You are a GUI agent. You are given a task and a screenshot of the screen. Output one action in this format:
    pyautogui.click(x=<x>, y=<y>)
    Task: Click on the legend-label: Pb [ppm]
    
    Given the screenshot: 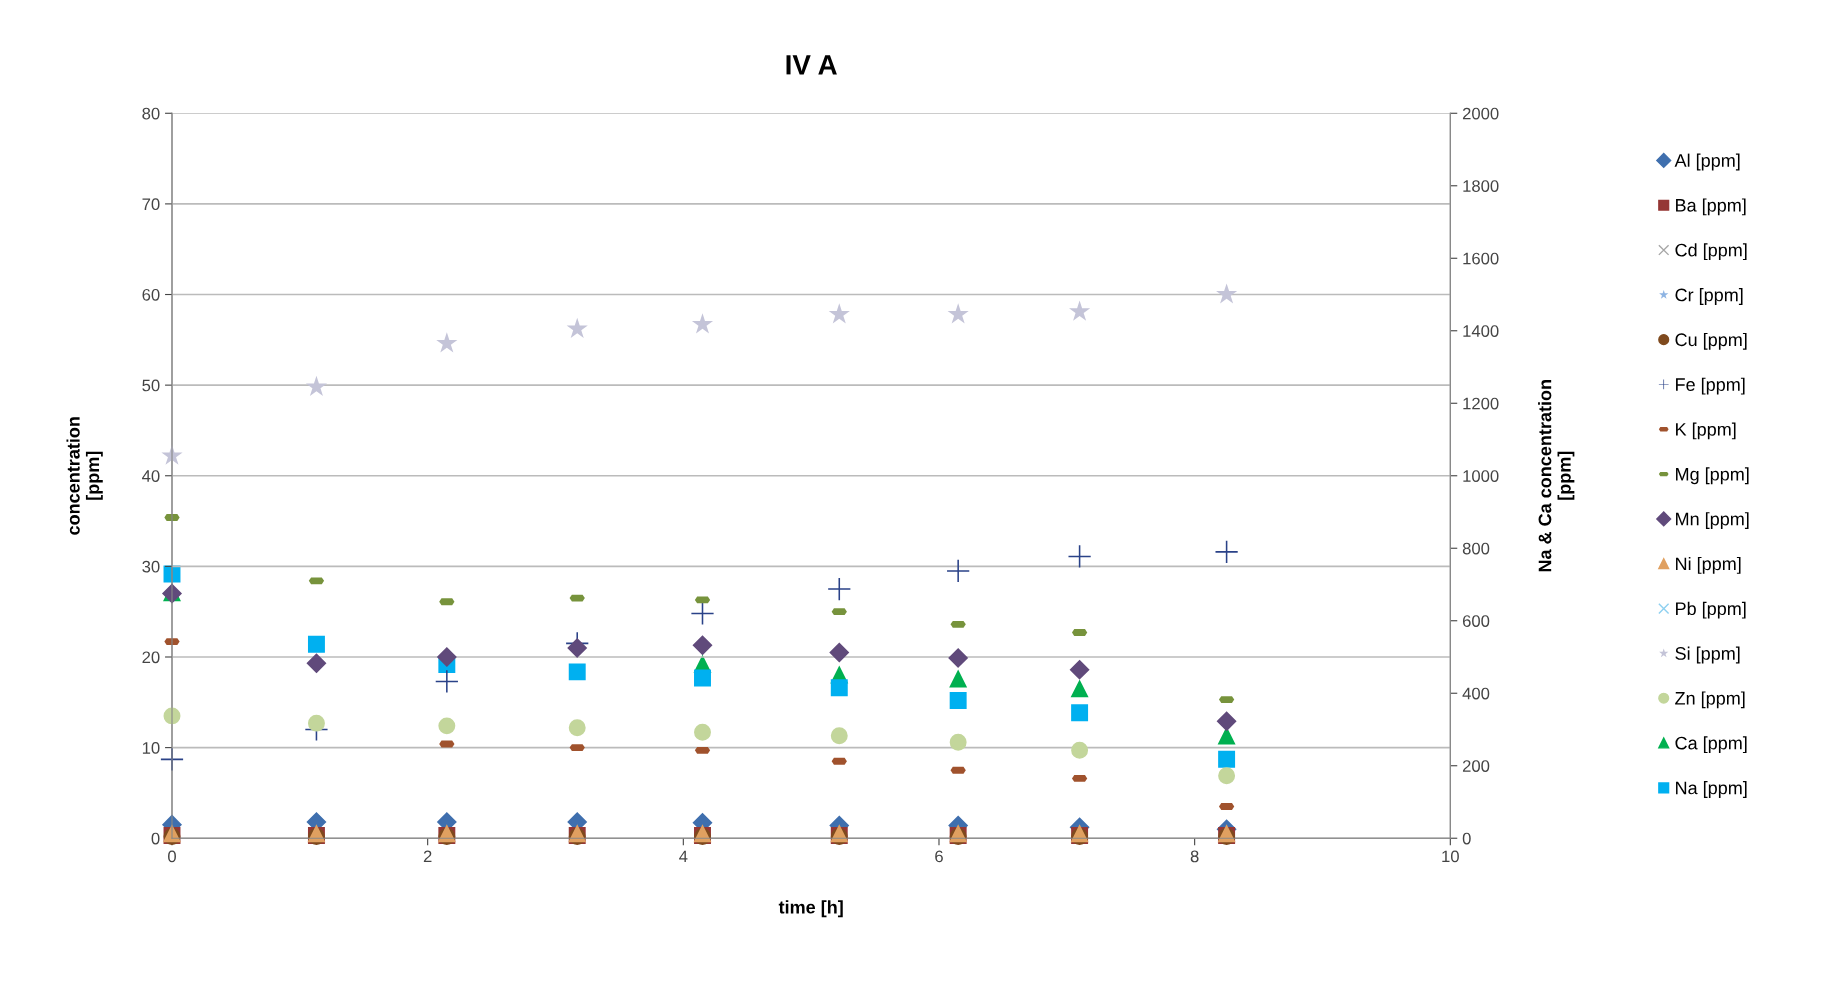 What is the action you would take?
    pyautogui.click(x=1711, y=610)
    